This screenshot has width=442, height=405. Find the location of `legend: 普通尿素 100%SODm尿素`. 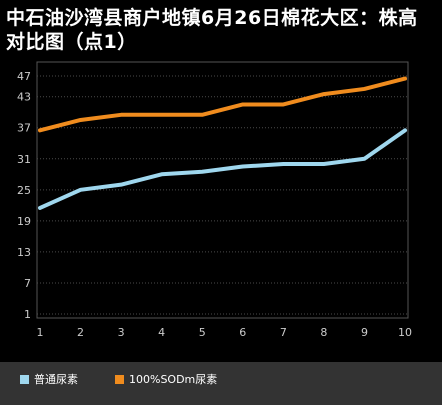

legend: 普通尿素 100%SODm尿素 is located at coordinates (221, 383).